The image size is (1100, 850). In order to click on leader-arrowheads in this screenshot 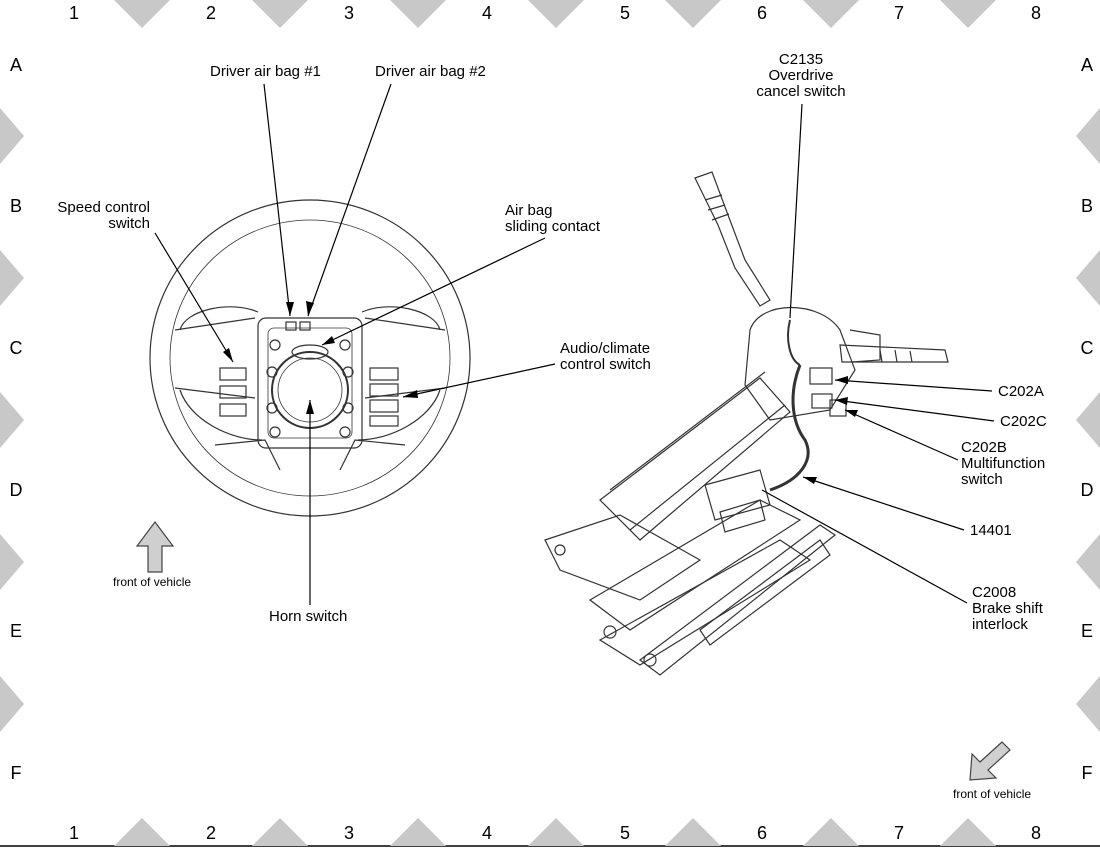, I will do `click(540, 392)`.